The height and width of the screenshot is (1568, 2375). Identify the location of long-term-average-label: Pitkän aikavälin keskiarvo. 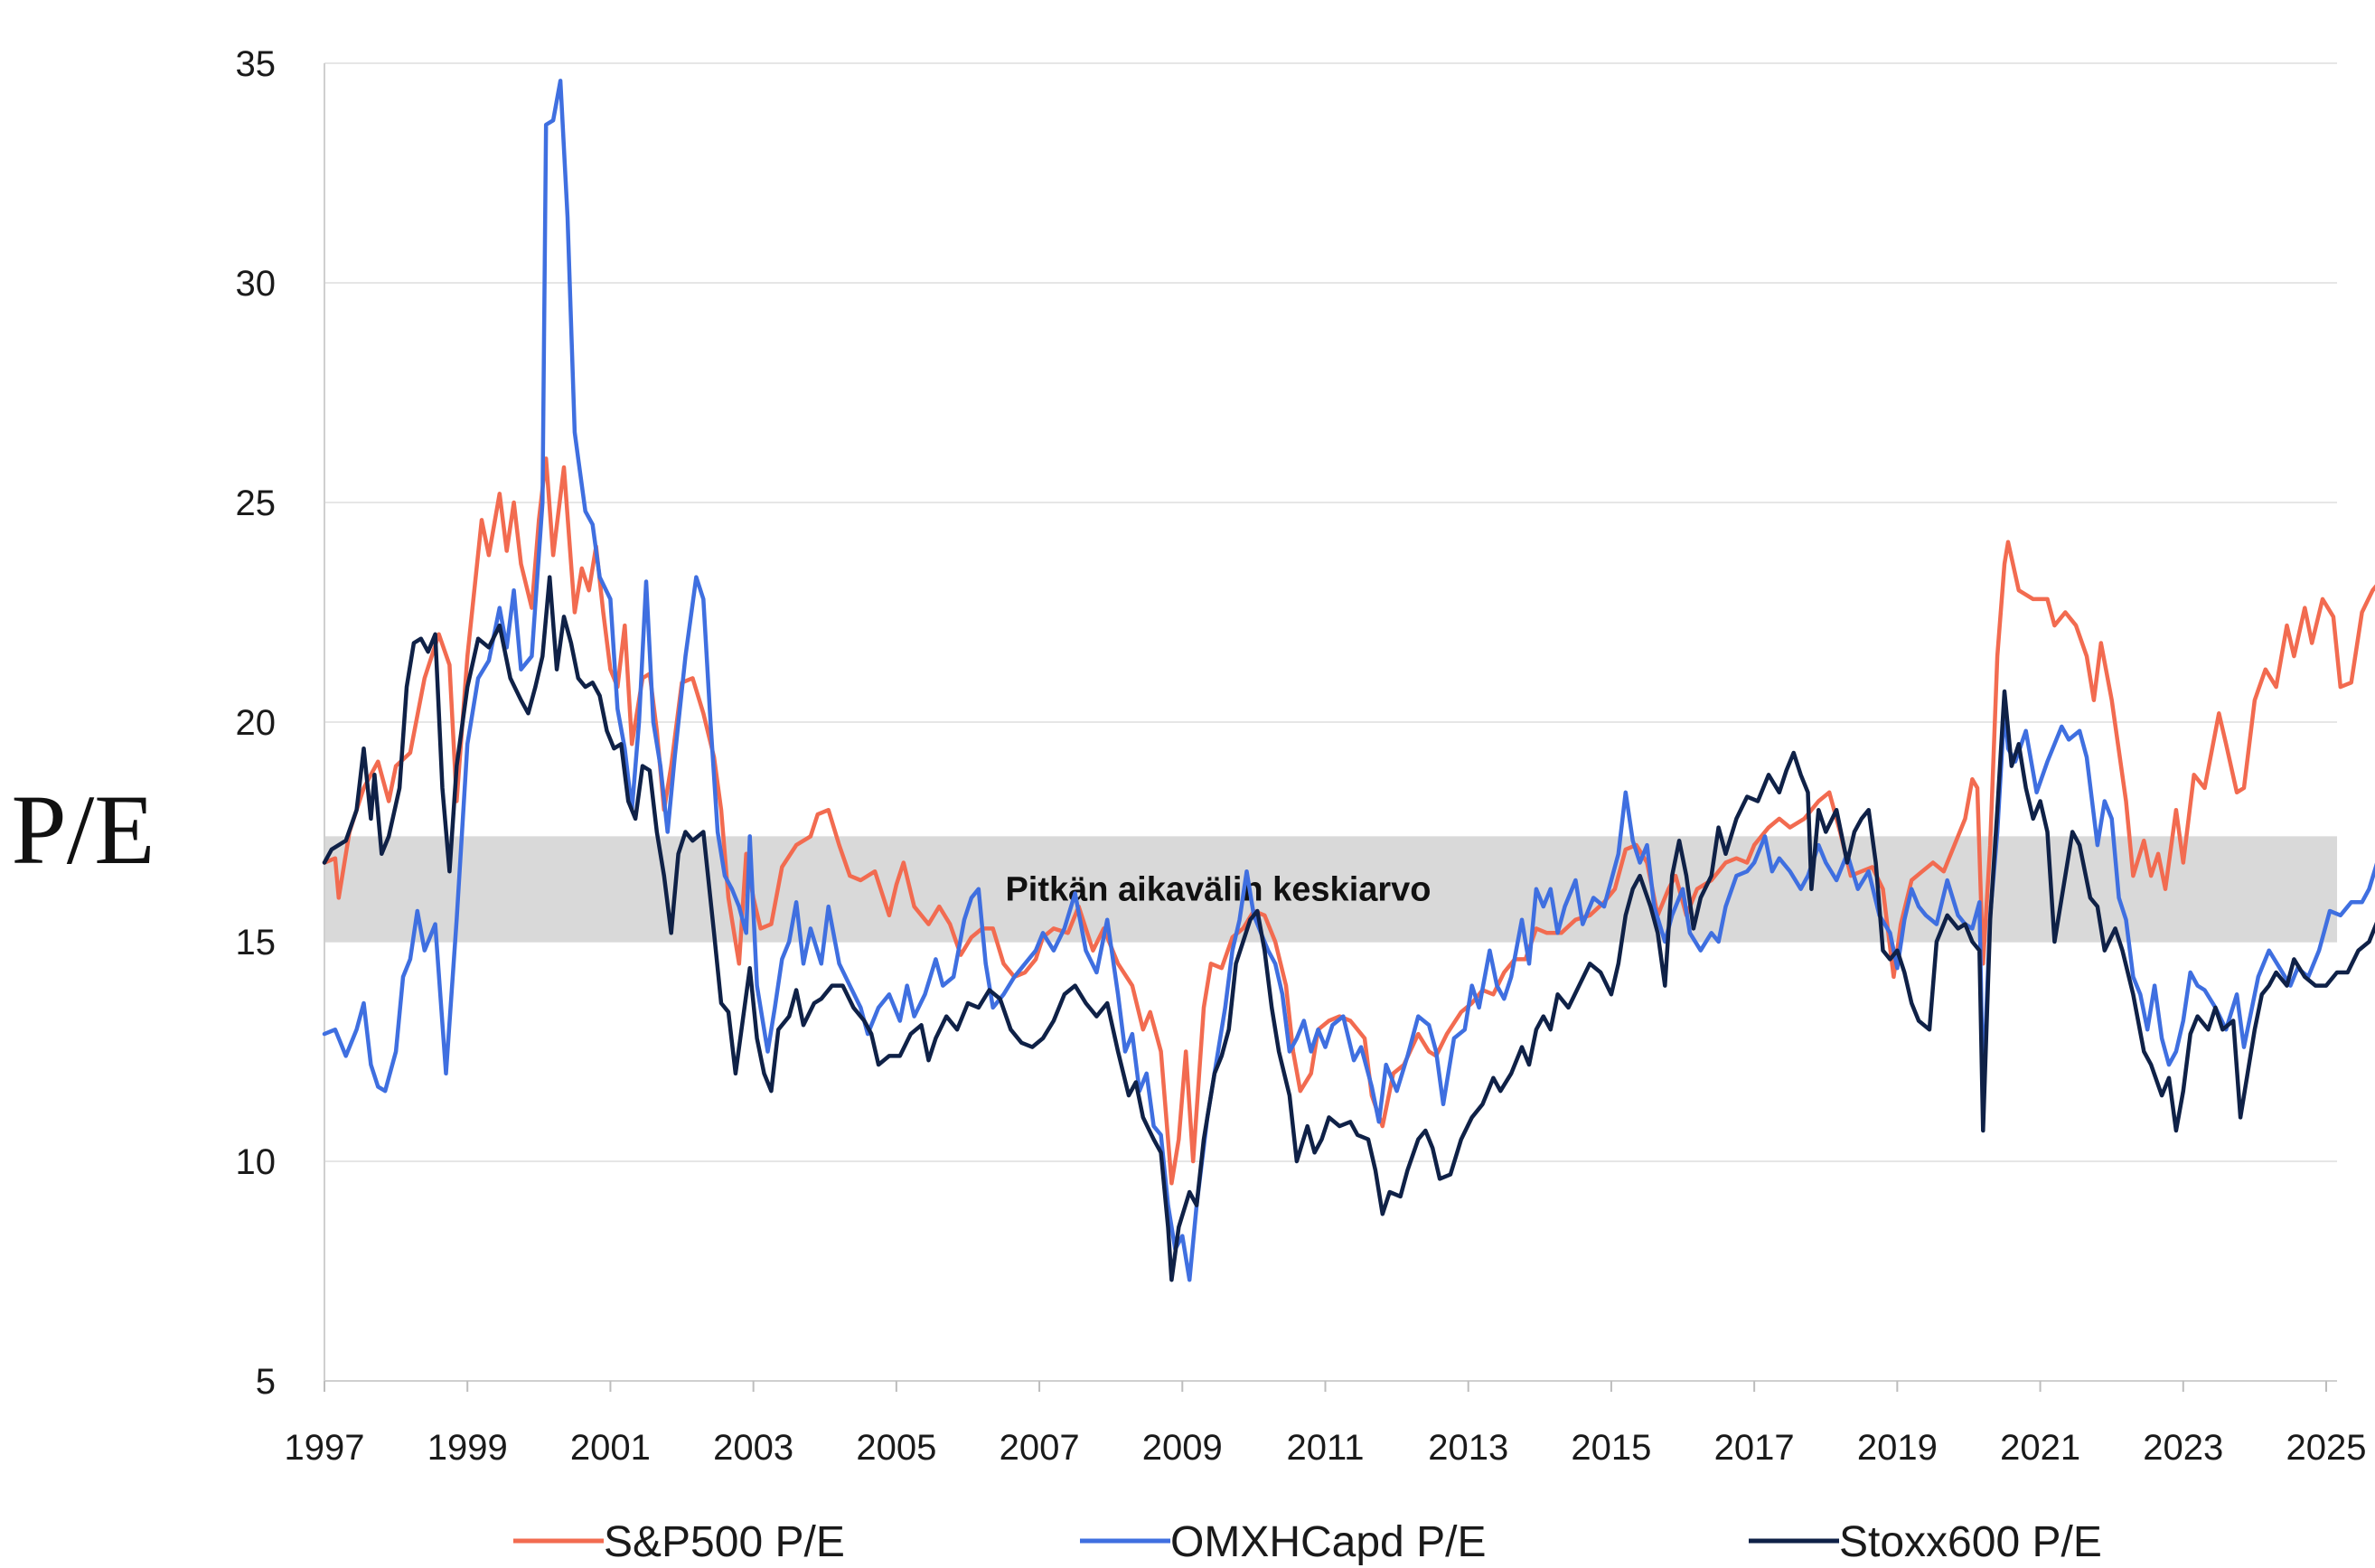
(1218, 890).